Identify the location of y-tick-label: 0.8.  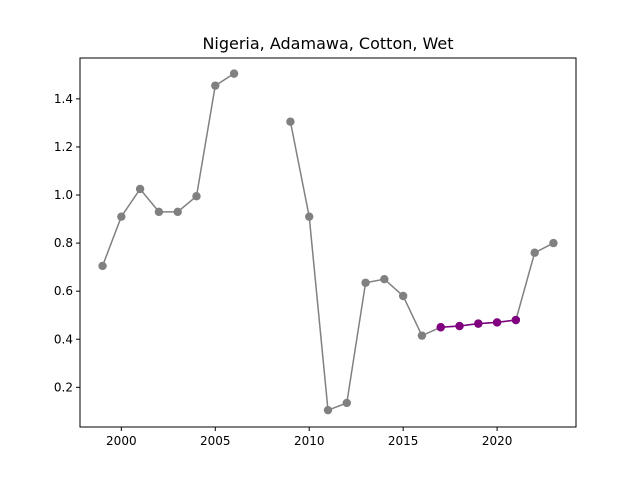
(63, 243).